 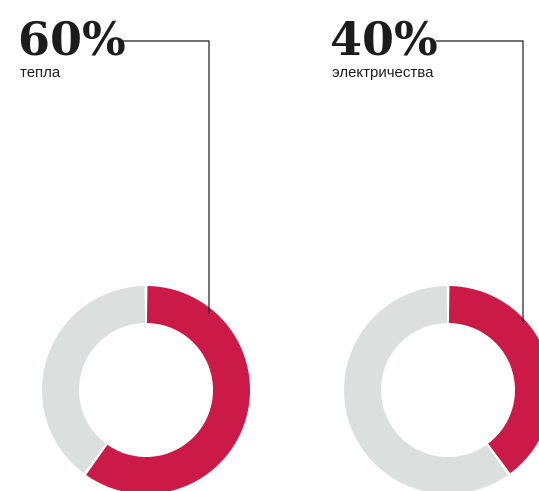 What do you see at coordinates (384, 39) in the screenshot?
I see `electricity-percent-label: 40%` at bounding box center [384, 39].